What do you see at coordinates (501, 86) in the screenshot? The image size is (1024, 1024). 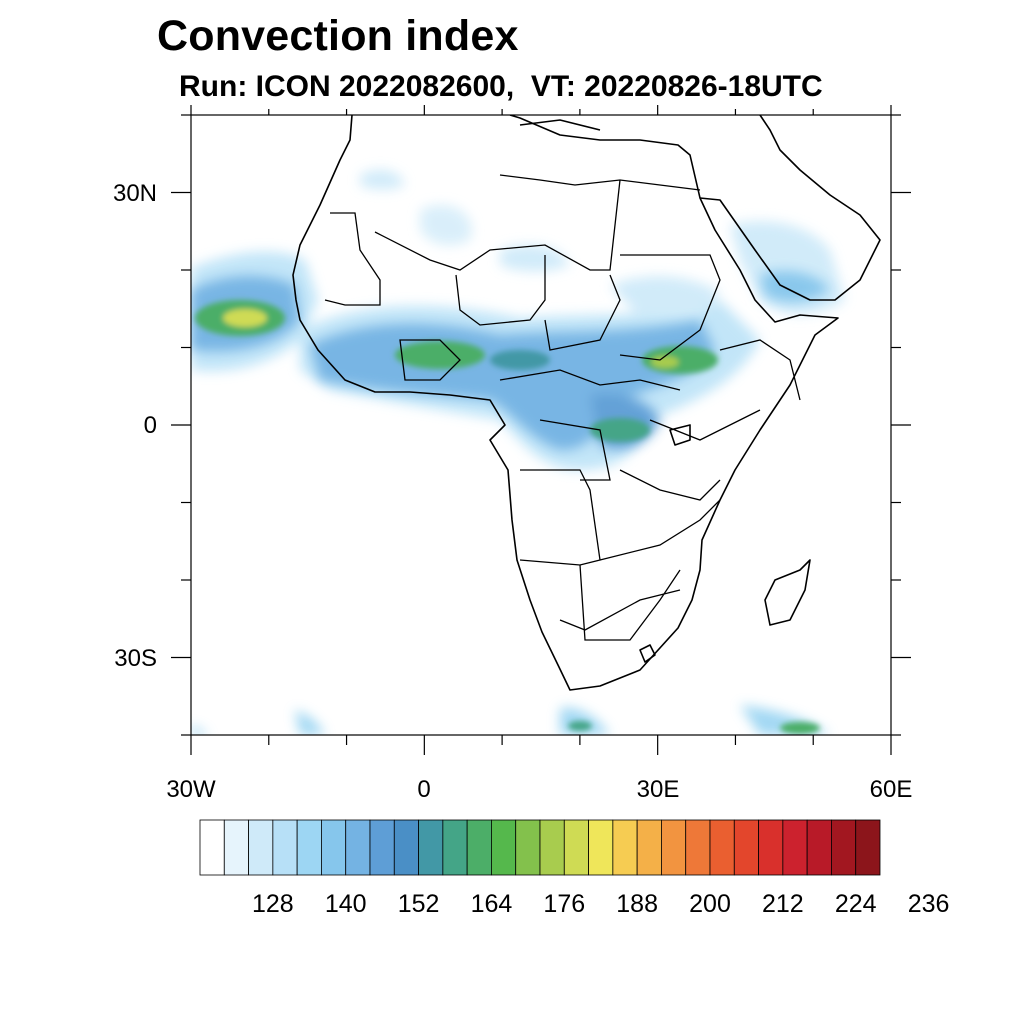 I see `chart-subtitle: Run: ICON 2022082600, VT: 20220826-18UTC` at bounding box center [501, 86].